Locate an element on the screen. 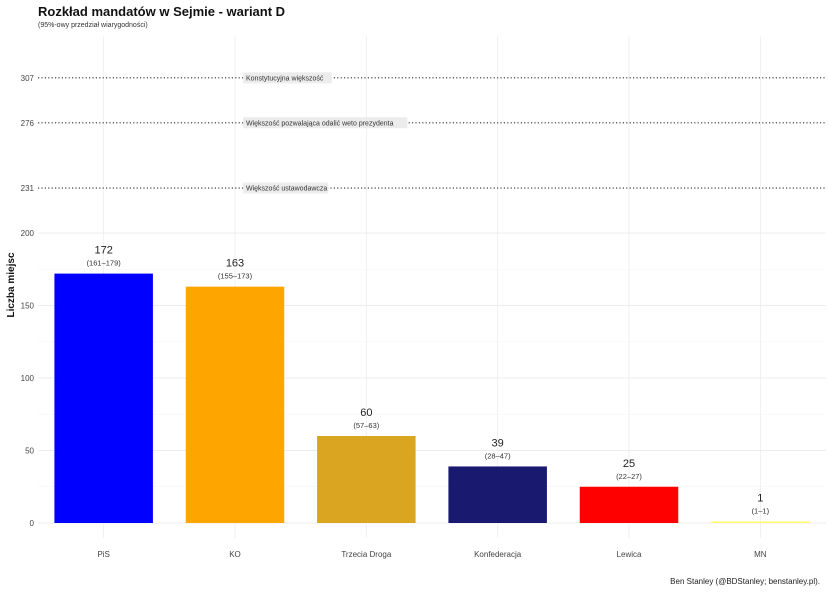 This screenshot has height=593, width=830. bar-interval-label-2: (57–63) is located at coordinates (366, 425).